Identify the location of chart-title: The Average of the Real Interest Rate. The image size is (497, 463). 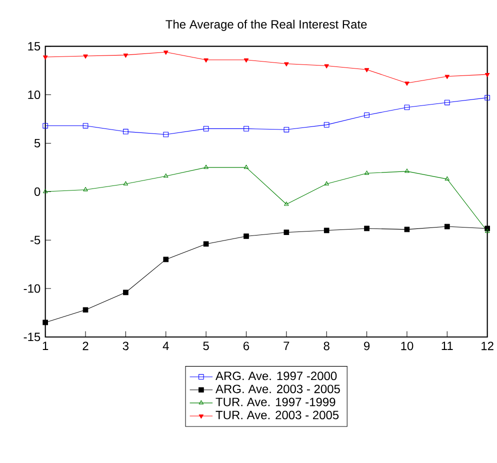
(266, 25).